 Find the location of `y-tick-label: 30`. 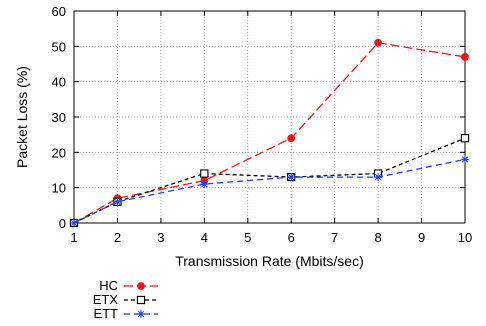

y-tick-label: 30 is located at coordinates (59, 117).